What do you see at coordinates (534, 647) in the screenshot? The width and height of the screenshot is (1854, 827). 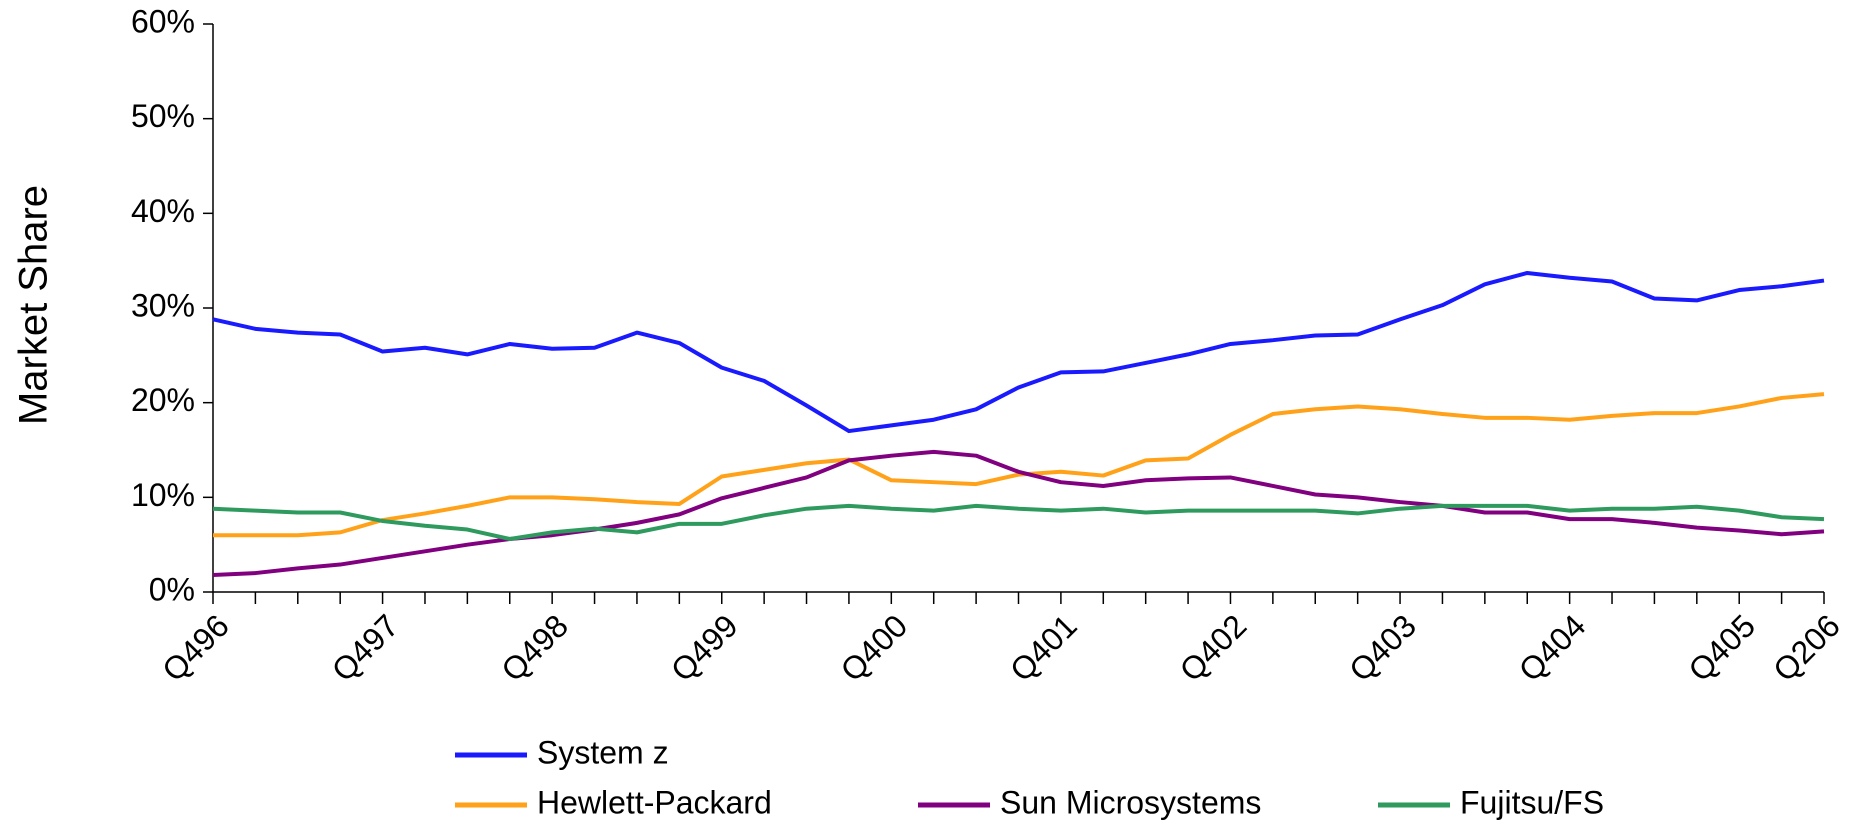 I see `x-tick-label: Q498` at bounding box center [534, 647].